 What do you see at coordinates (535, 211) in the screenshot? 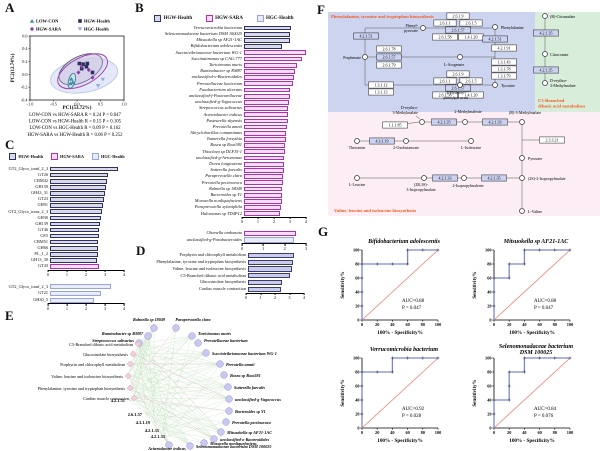
I see `compound-label: L-Valine` at bounding box center [535, 211].